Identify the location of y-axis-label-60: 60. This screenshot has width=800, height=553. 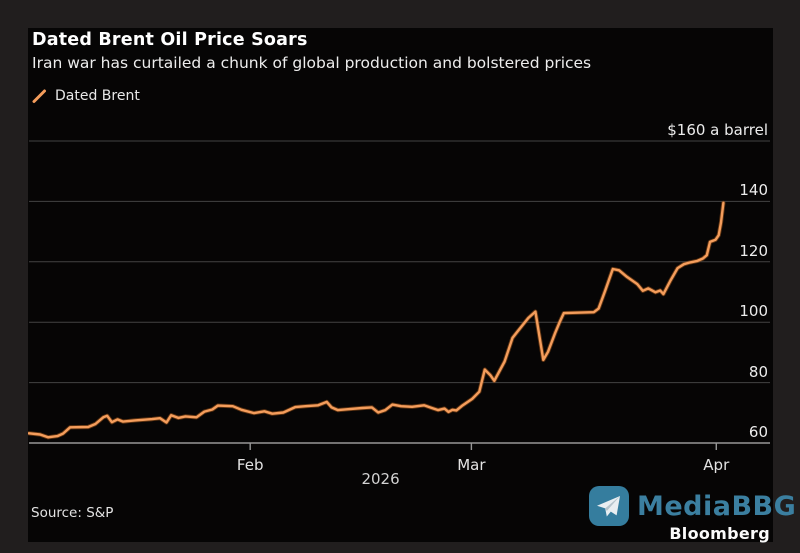
(758, 432).